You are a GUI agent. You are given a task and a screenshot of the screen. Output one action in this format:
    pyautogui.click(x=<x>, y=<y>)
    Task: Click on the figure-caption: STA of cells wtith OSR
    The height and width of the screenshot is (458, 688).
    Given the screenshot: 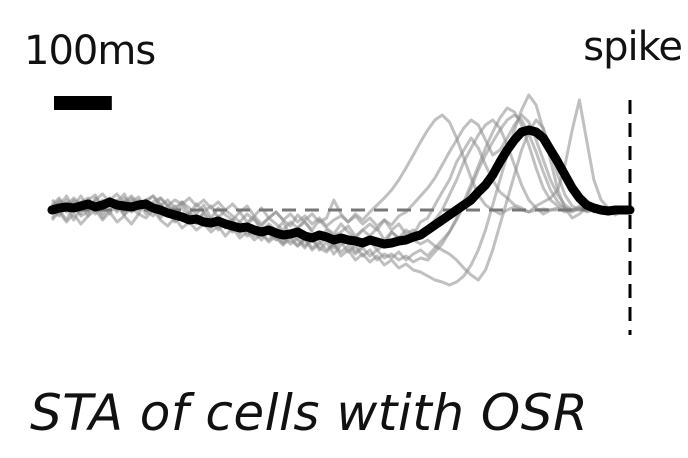 What is the action you would take?
    pyautogui.click(x=309, y=413)
    